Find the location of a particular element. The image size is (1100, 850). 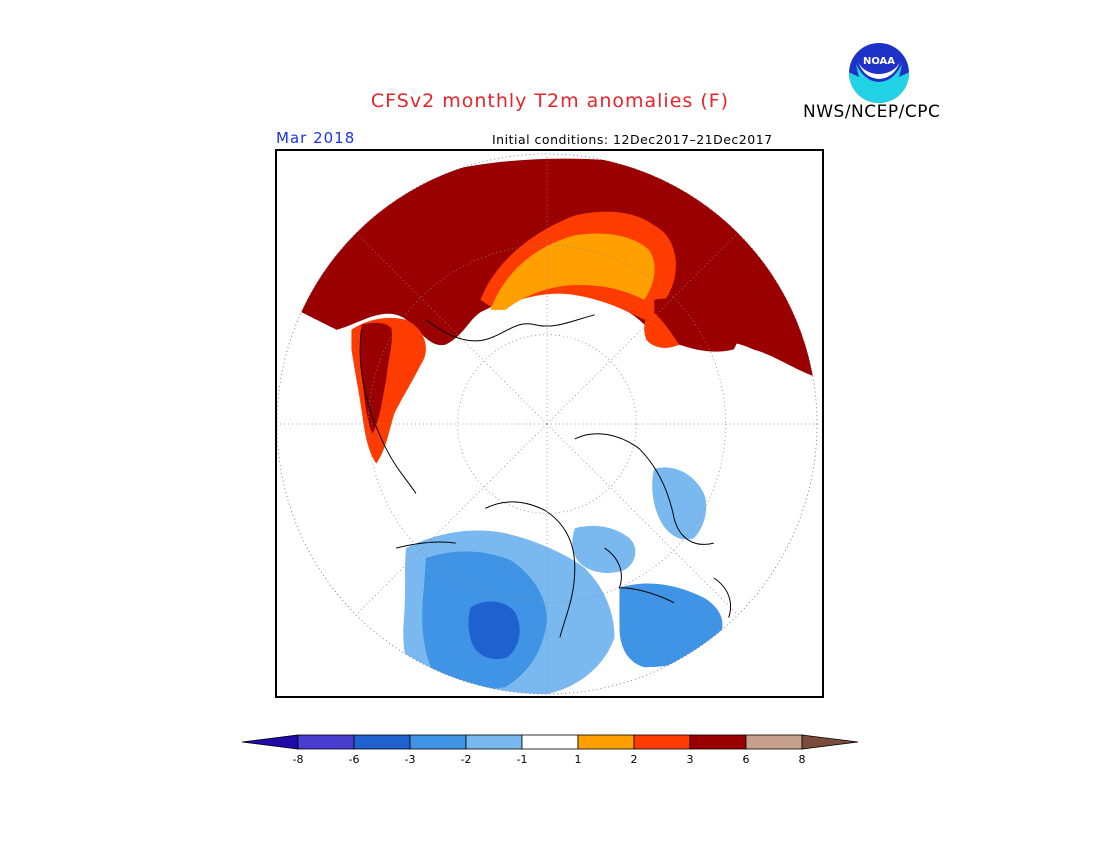

colorbar-extend-high is located at coordinates (830, 742).